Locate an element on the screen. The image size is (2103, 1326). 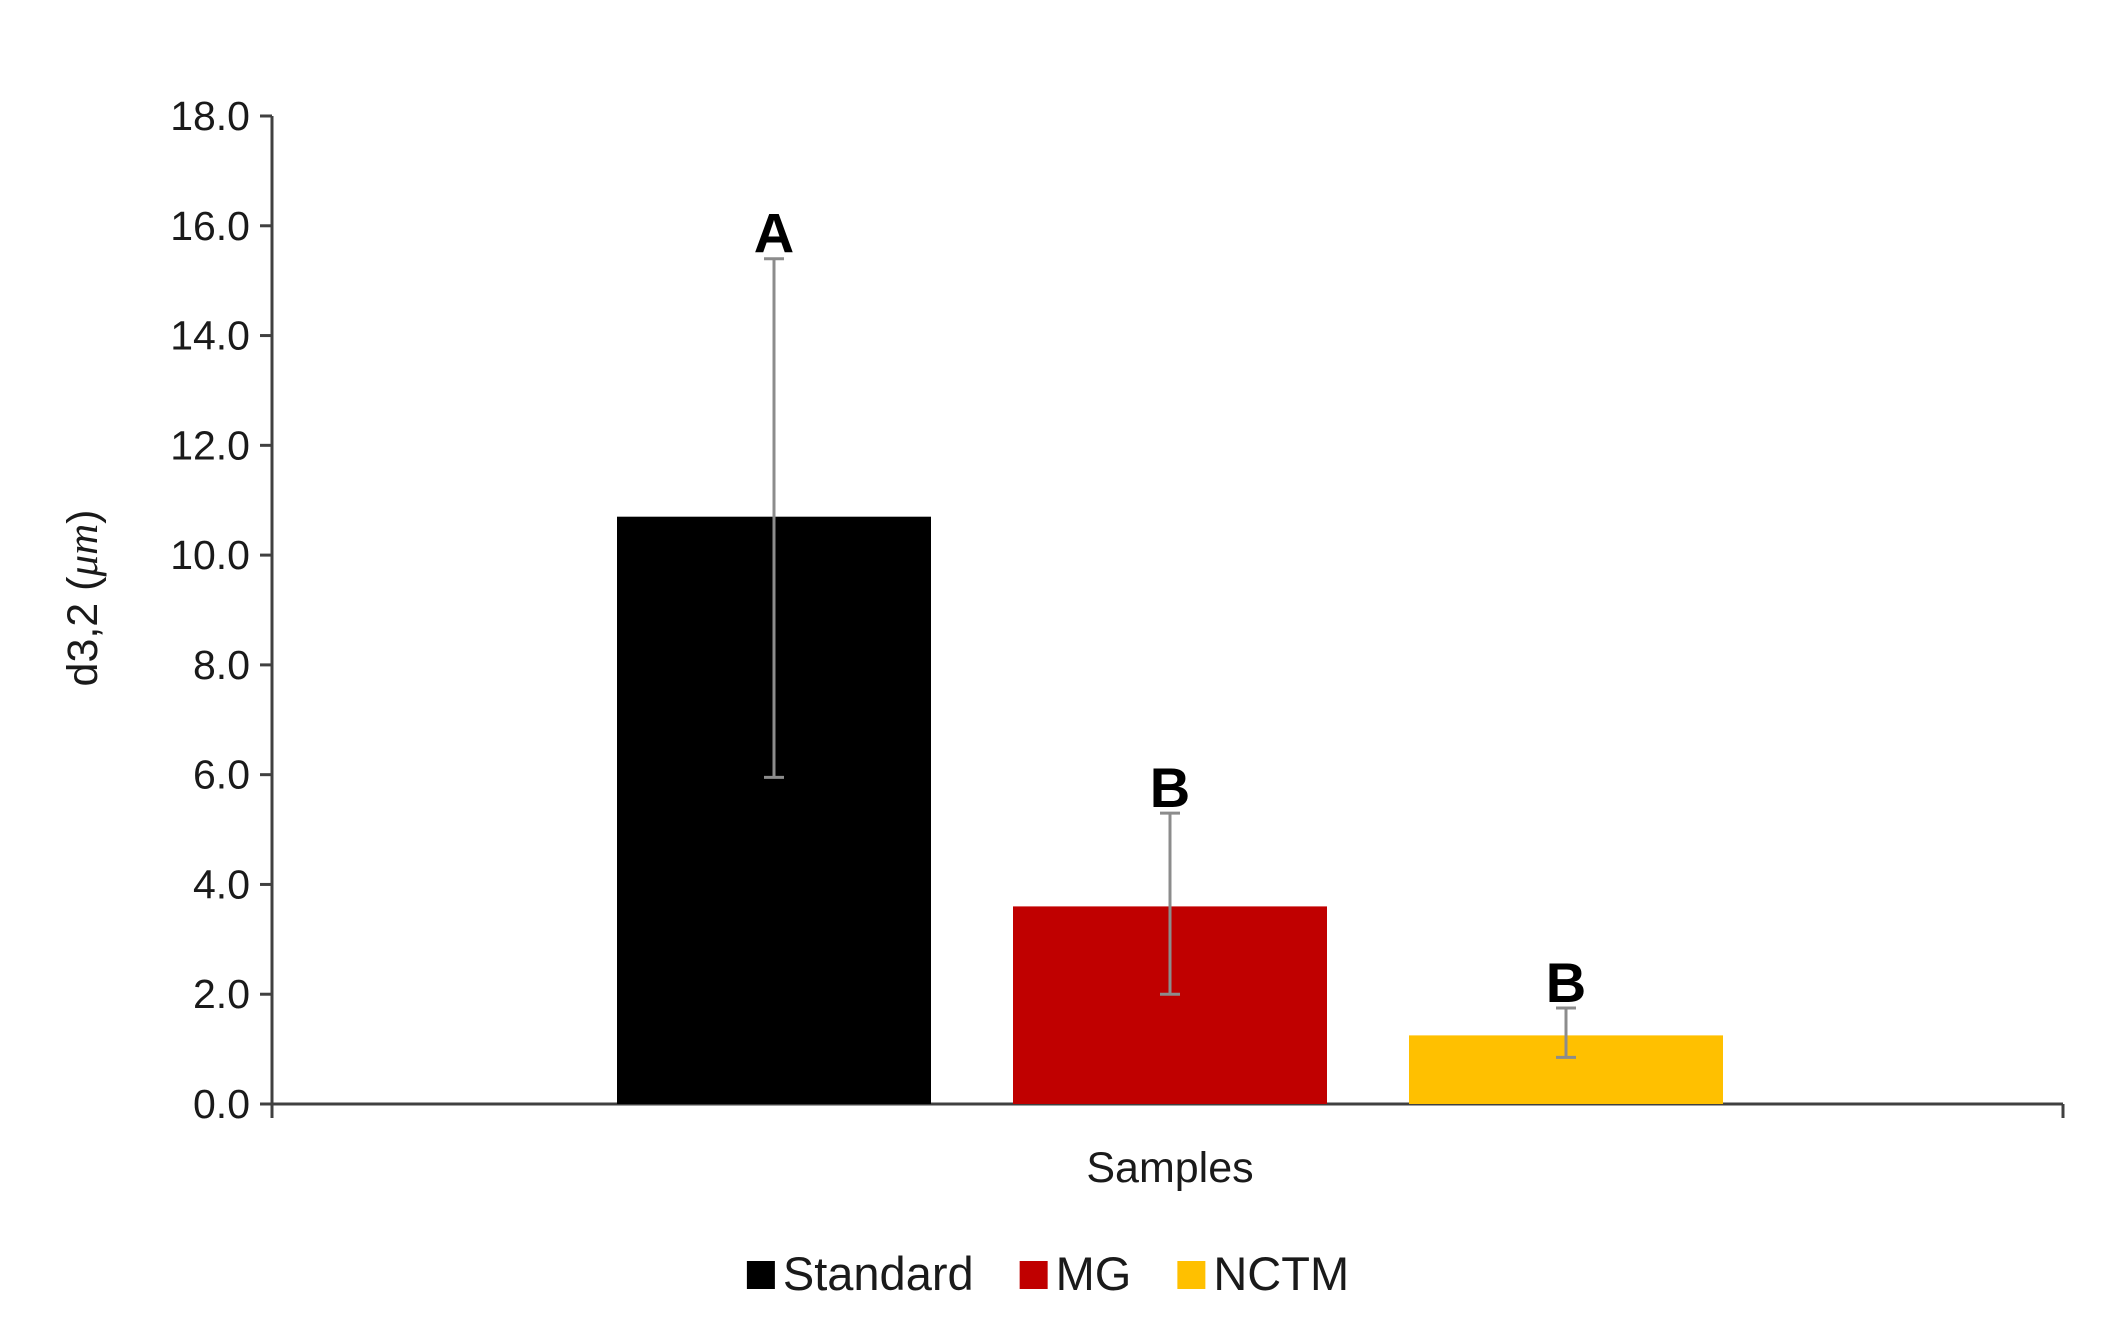
y-axis-title: d3,2 (μm) is located at coordinates (83, 598).